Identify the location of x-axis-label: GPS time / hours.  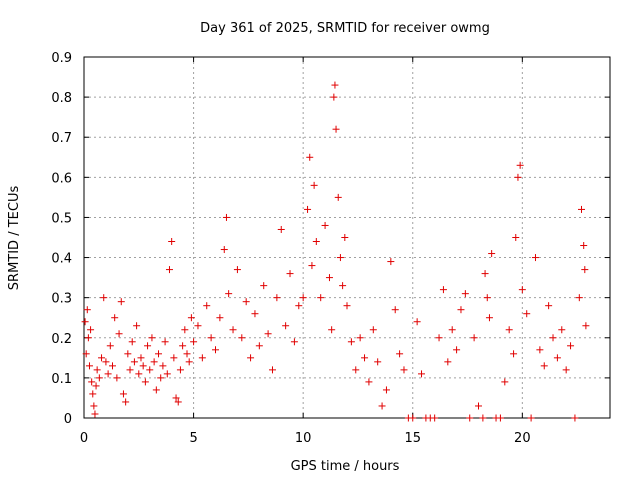
(345, 466).